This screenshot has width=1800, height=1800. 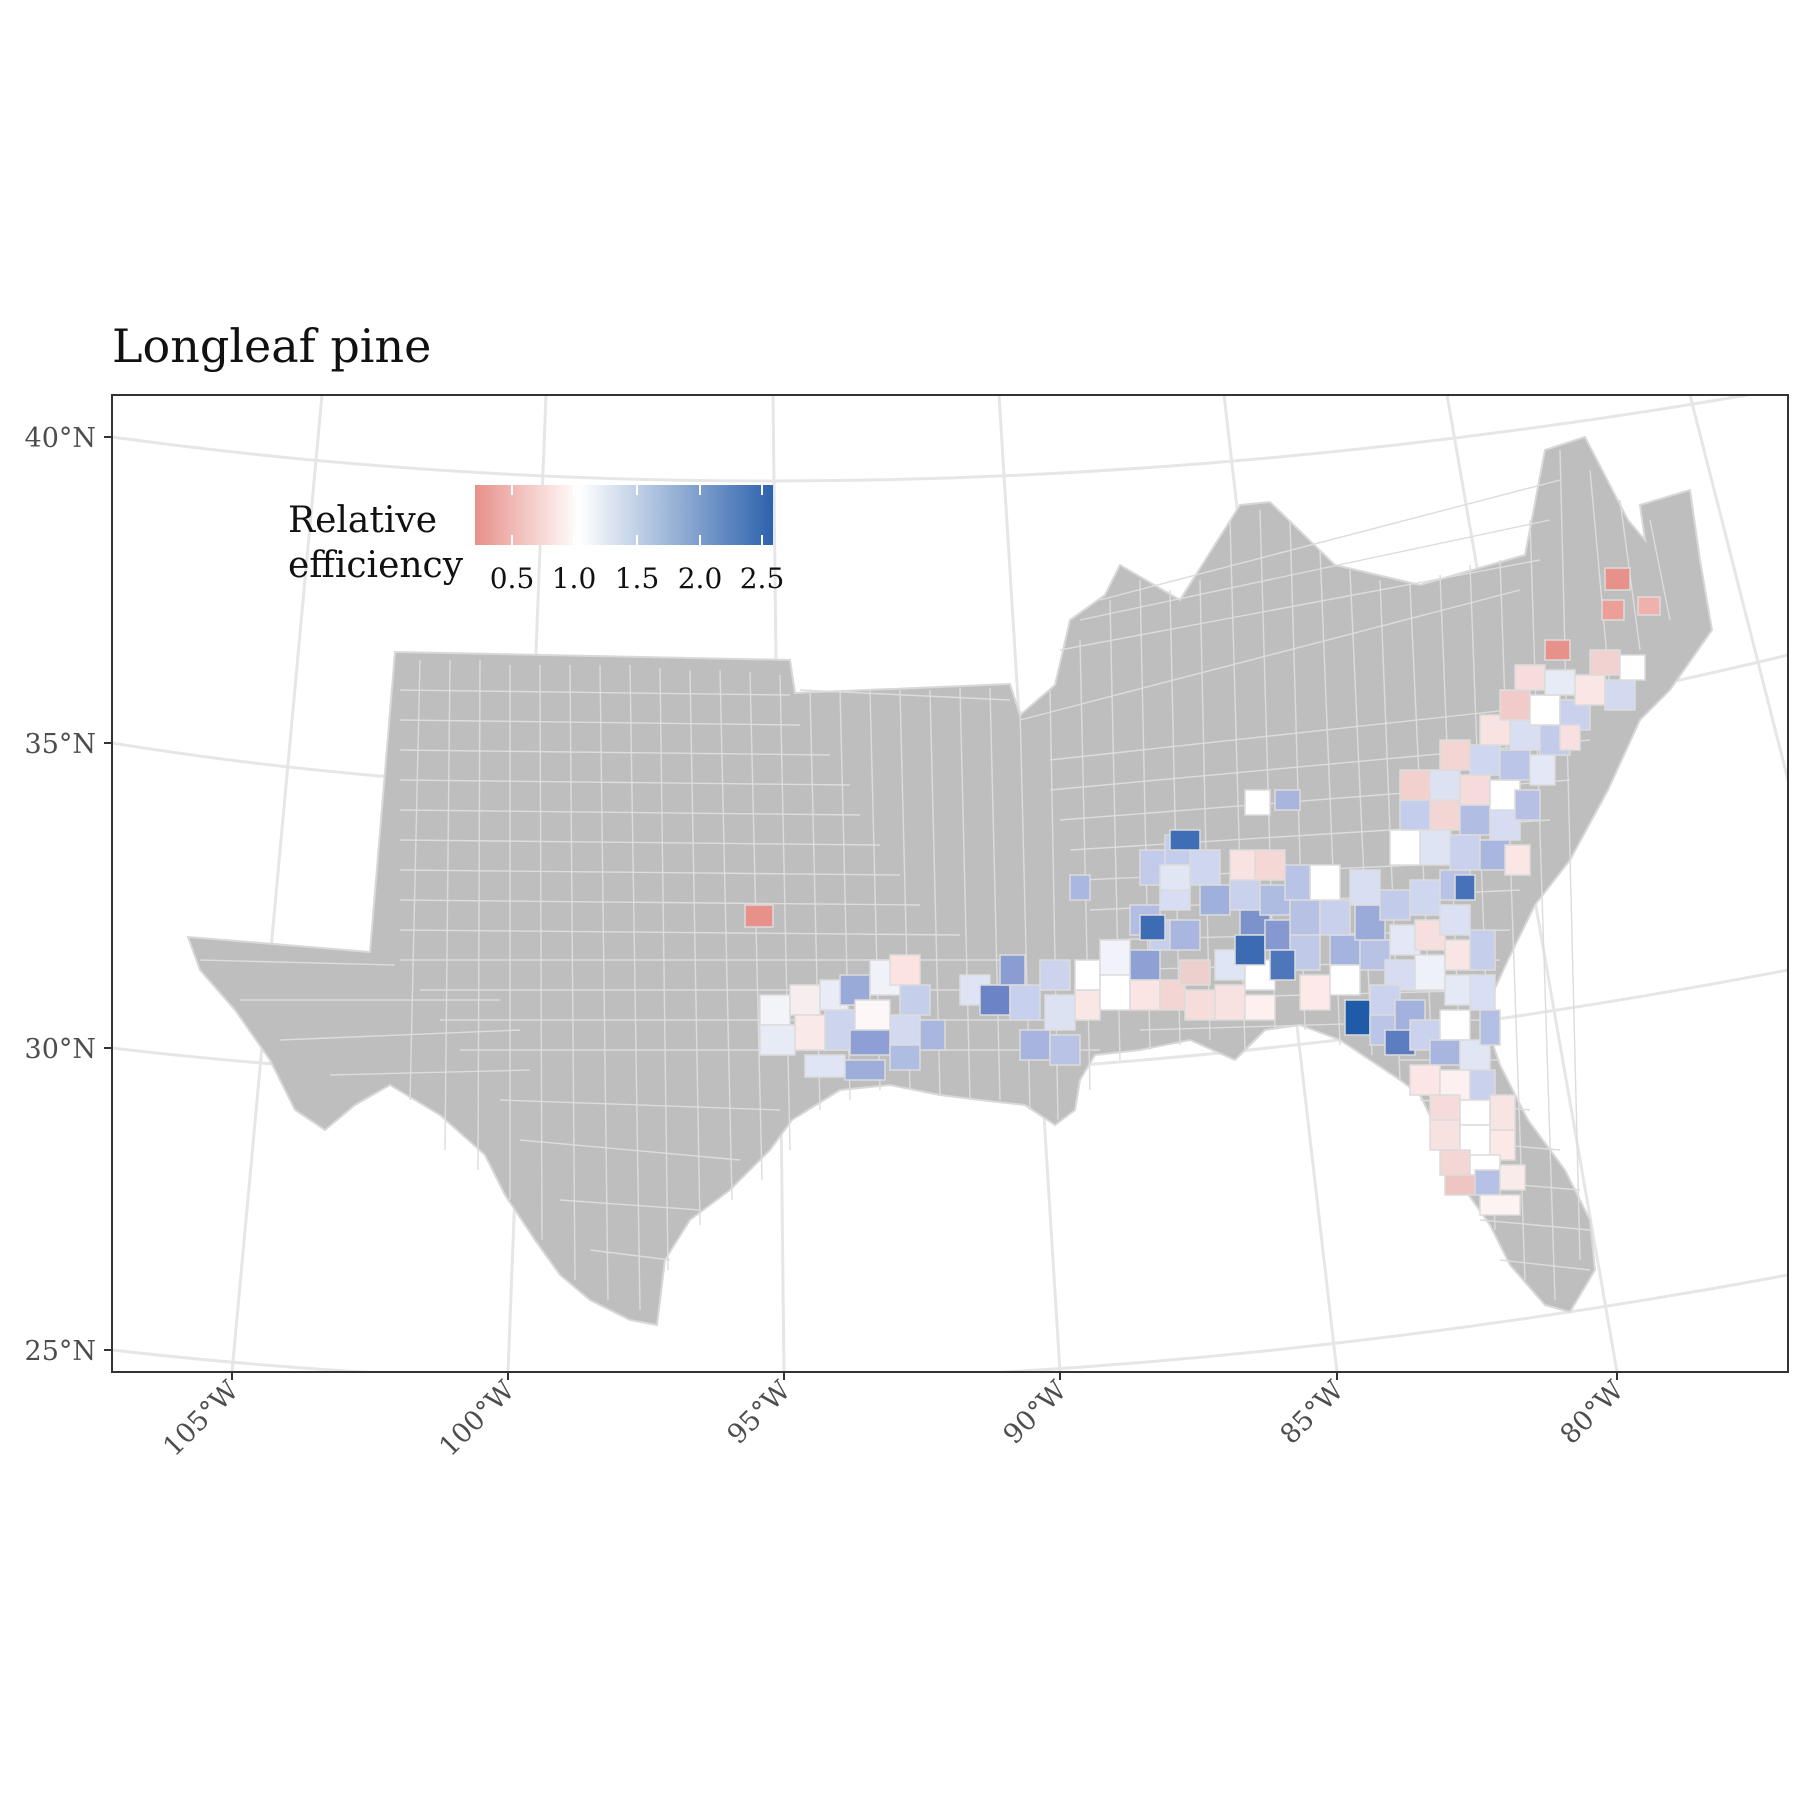 I want to click on legend-title-line2: efficiency, so click(x=376, y=565).